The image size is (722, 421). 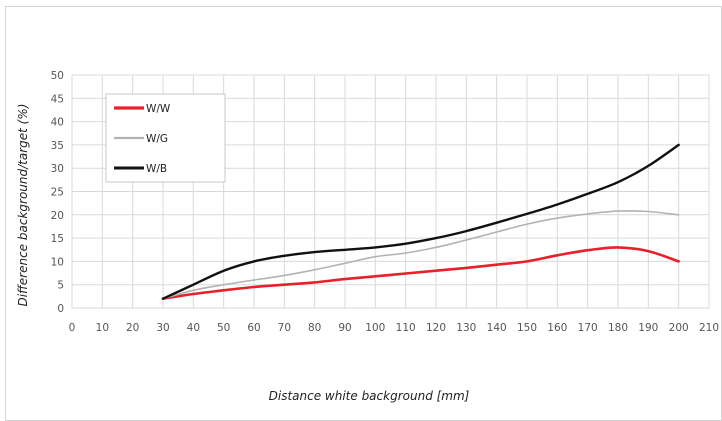 I want to click on legend: W/W W/G W/B, so click(x=142, y=139).